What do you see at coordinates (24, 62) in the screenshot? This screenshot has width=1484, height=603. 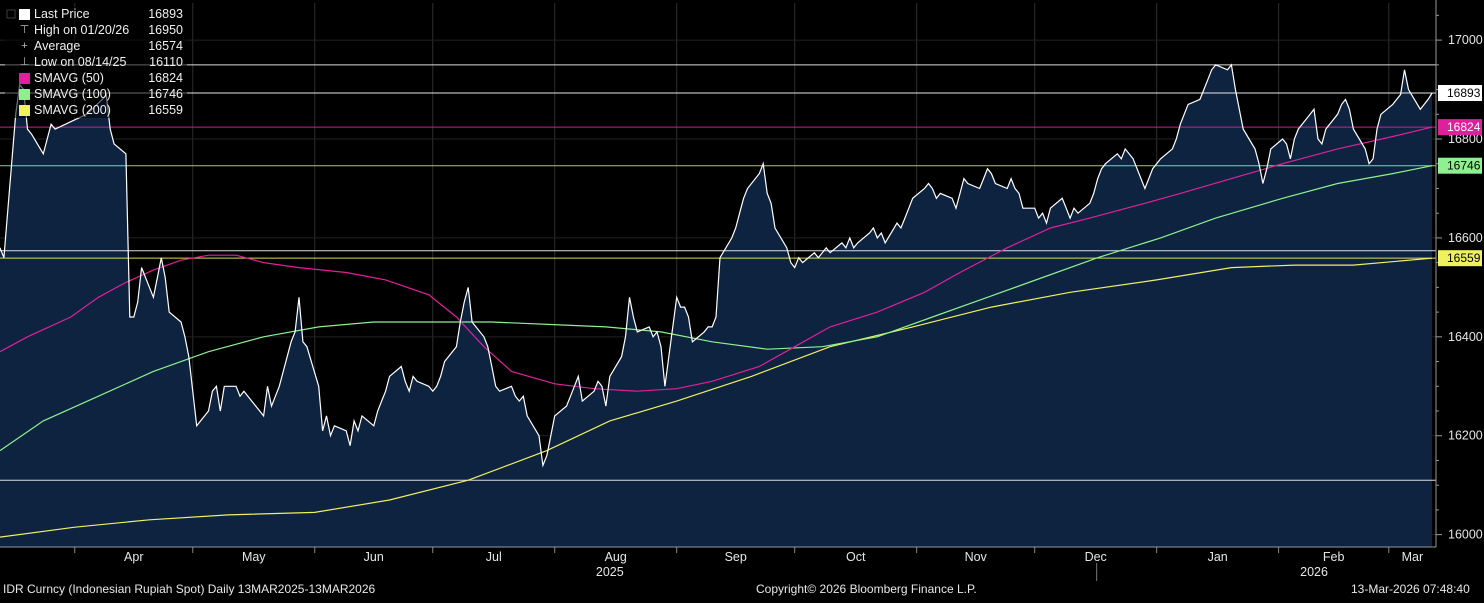 I see `low-marker-icon: ⊥` at bounding box center [24, 62].